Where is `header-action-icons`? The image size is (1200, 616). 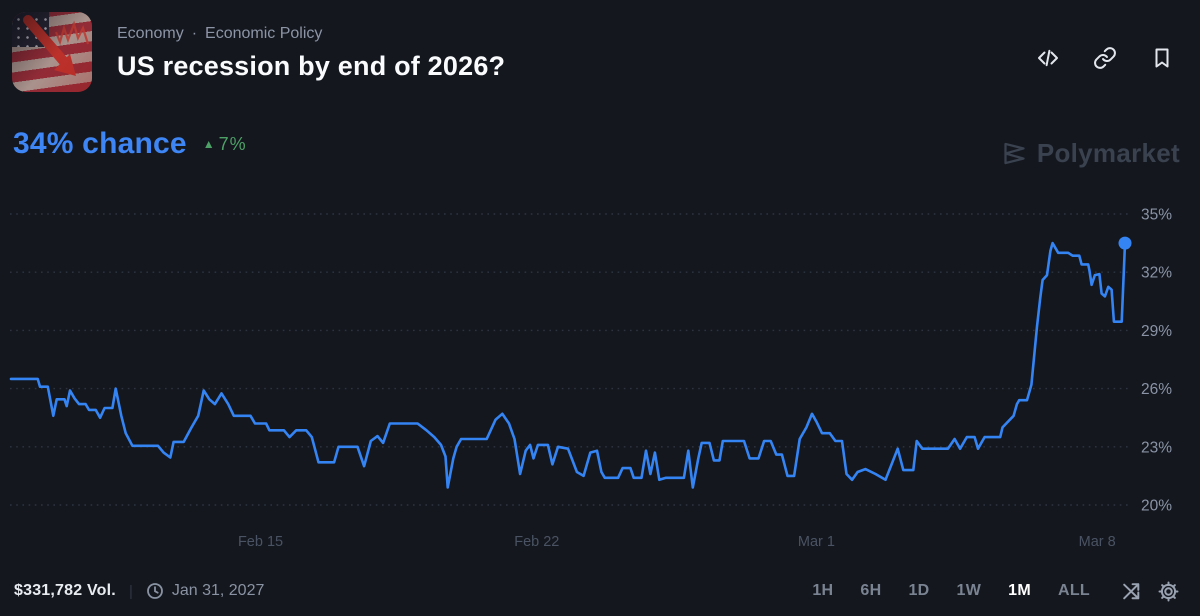
header-action-icons is located at coordinates (1105, 58).